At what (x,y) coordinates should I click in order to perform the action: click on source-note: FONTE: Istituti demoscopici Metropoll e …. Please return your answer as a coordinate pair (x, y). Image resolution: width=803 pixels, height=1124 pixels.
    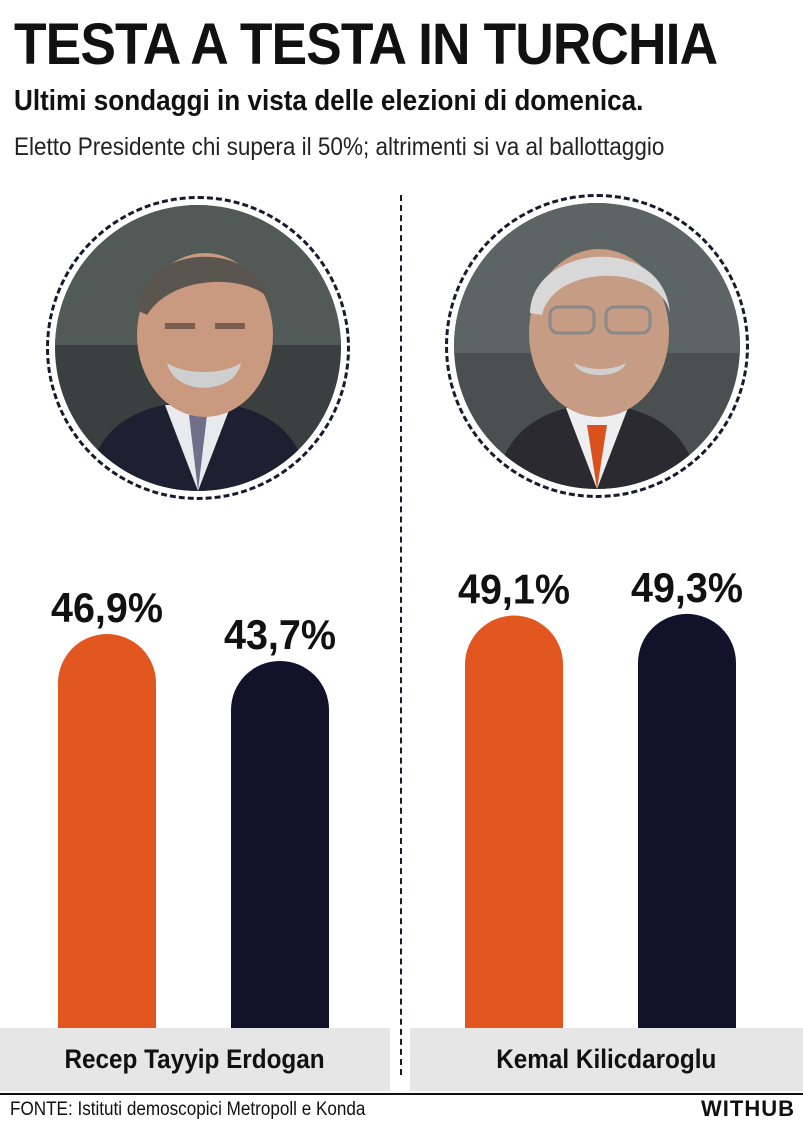
    Looking at the image, I should click on (188, 1109).